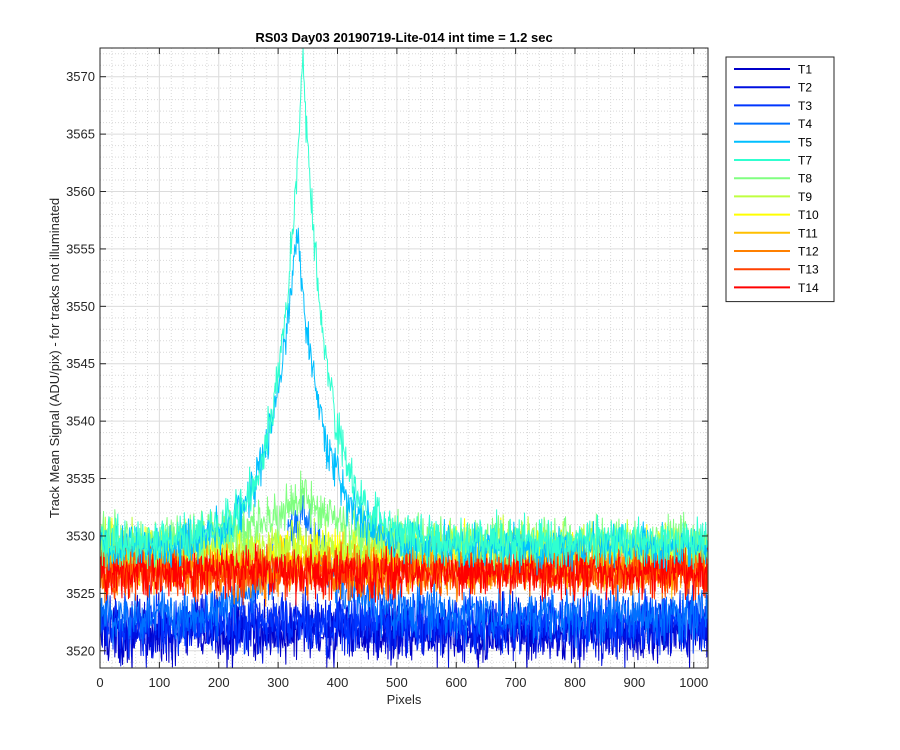 The width and height of the screenshot is (900, 750). What do you see at coordinates (80, 535) in the screenshot?
I see `y-tick-label: 3530` at bounding box center [80, 535].